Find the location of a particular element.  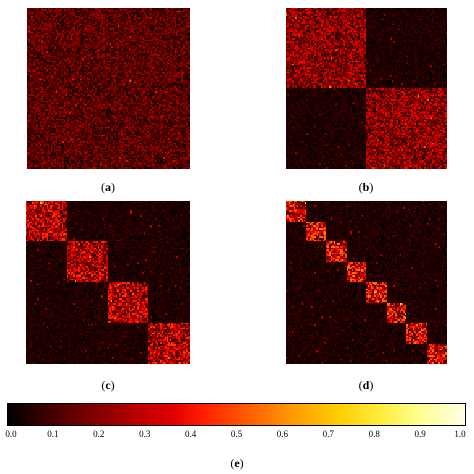

heatmap-d is located at coordinates (366, 282).